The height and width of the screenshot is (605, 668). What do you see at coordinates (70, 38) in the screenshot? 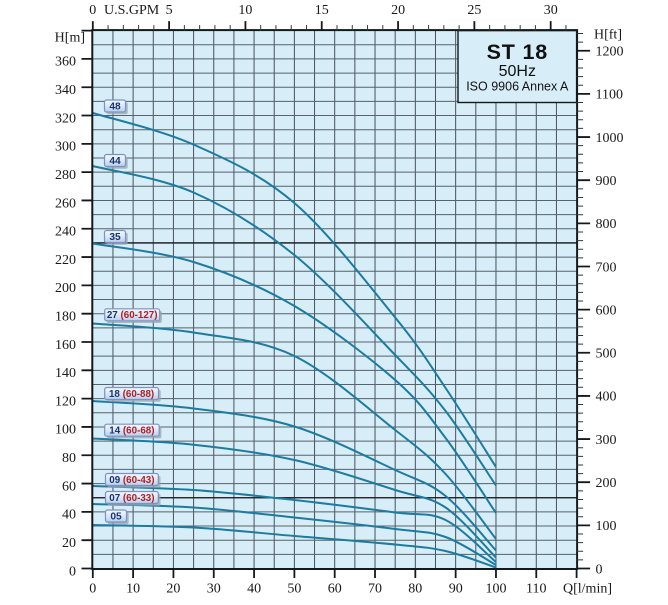
I see `svg-text: H[m]` at bounding box center [70, 38].